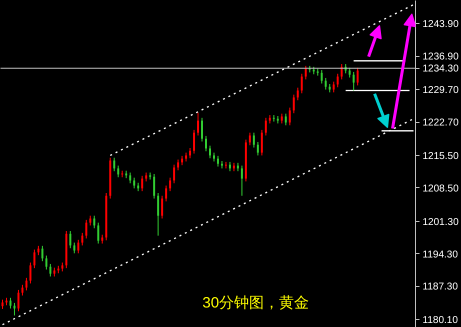  What do you see at coordinates (256, 303) in the screenshot?
I see `text: 30分钟图，黄金` at bounding box center [256, 303].